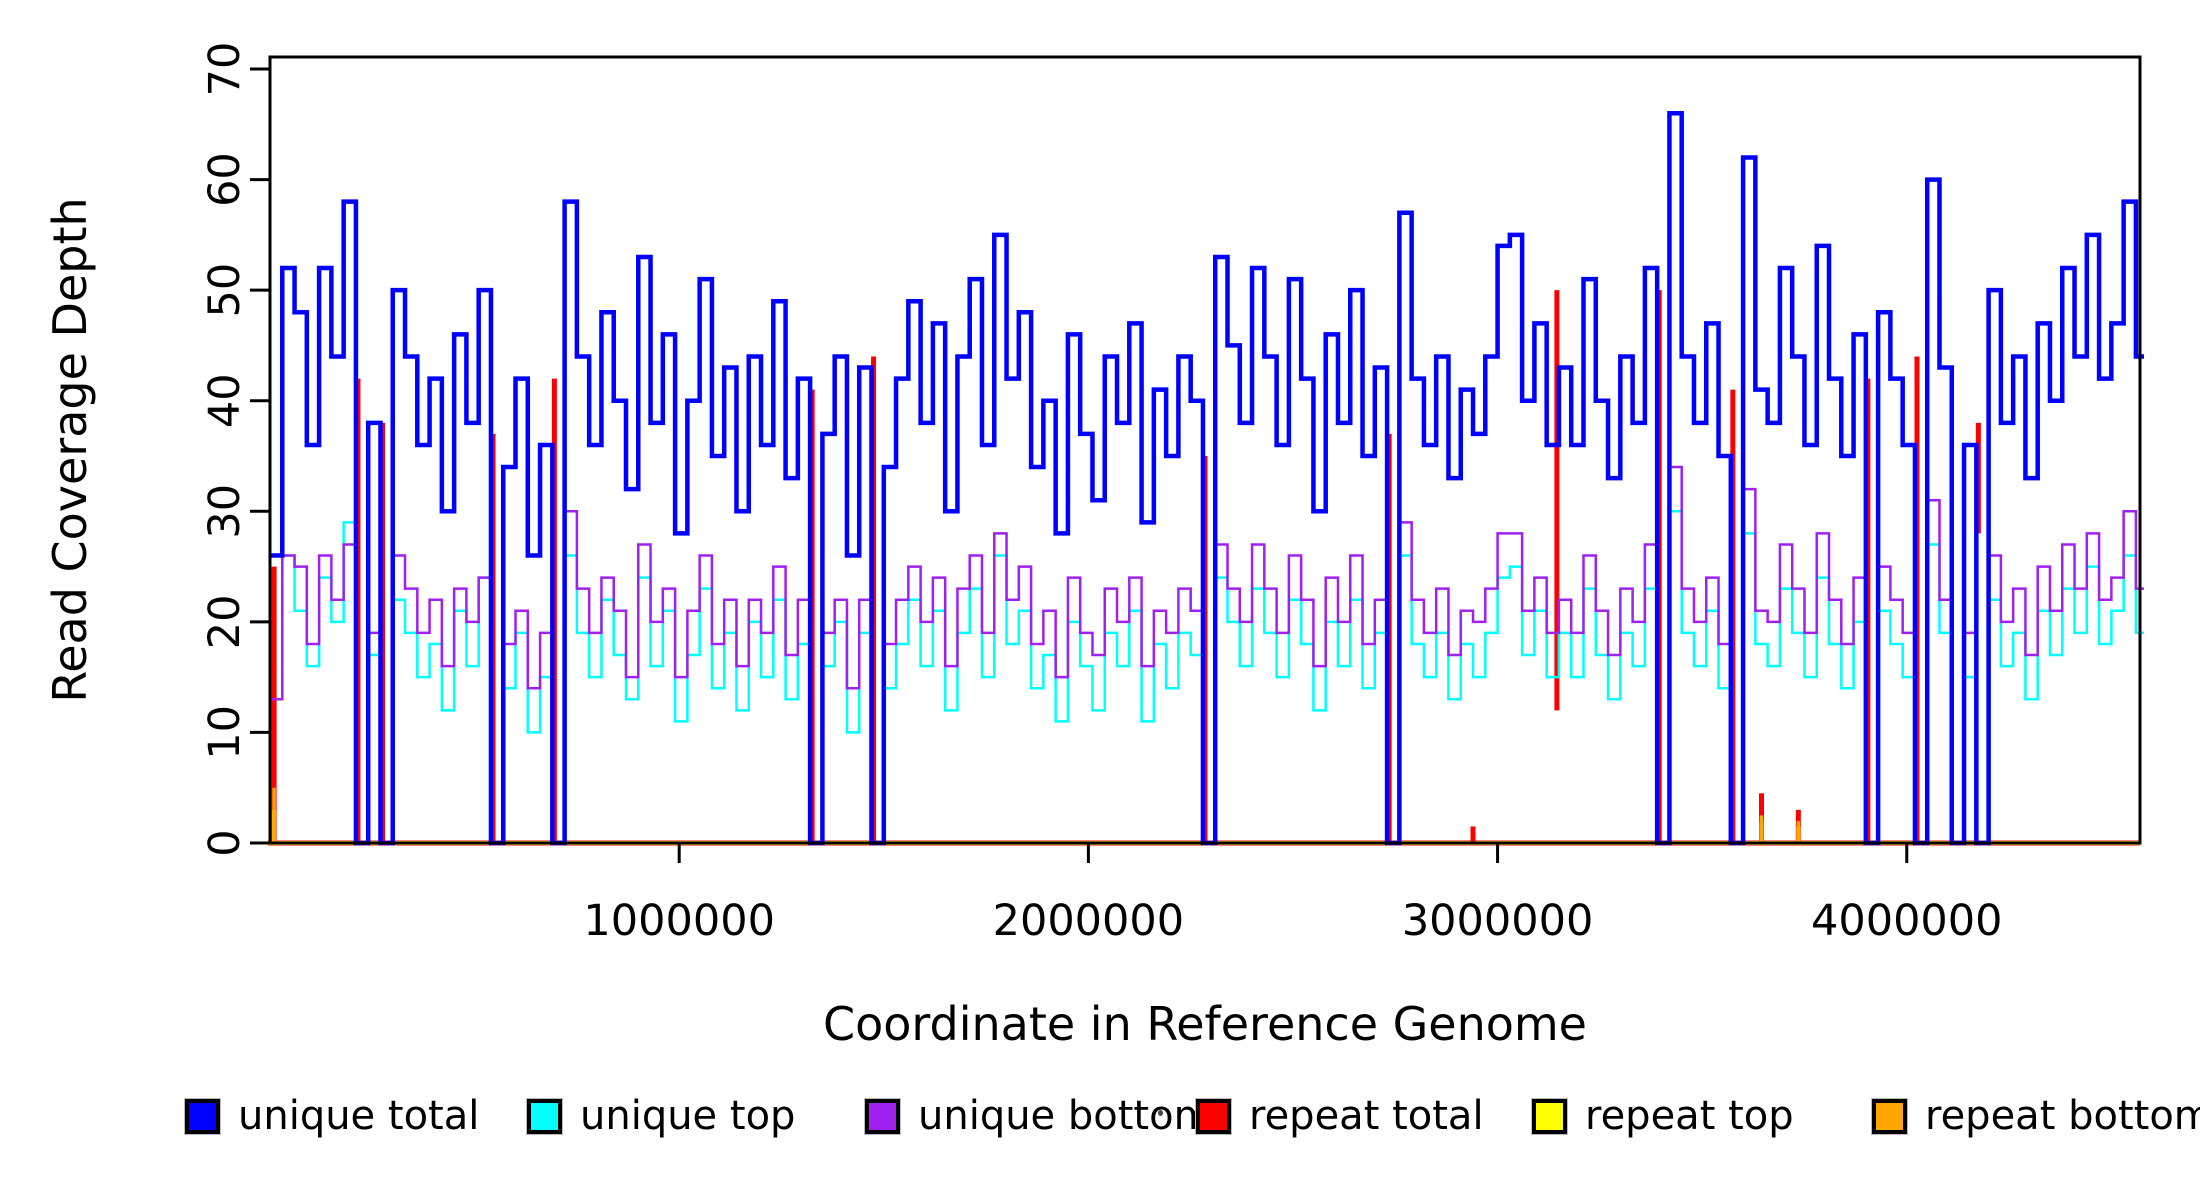 The image size is (2200, 1204). I want to click on legend-item-repeat-top: repeat top, so click(1663, 1116).